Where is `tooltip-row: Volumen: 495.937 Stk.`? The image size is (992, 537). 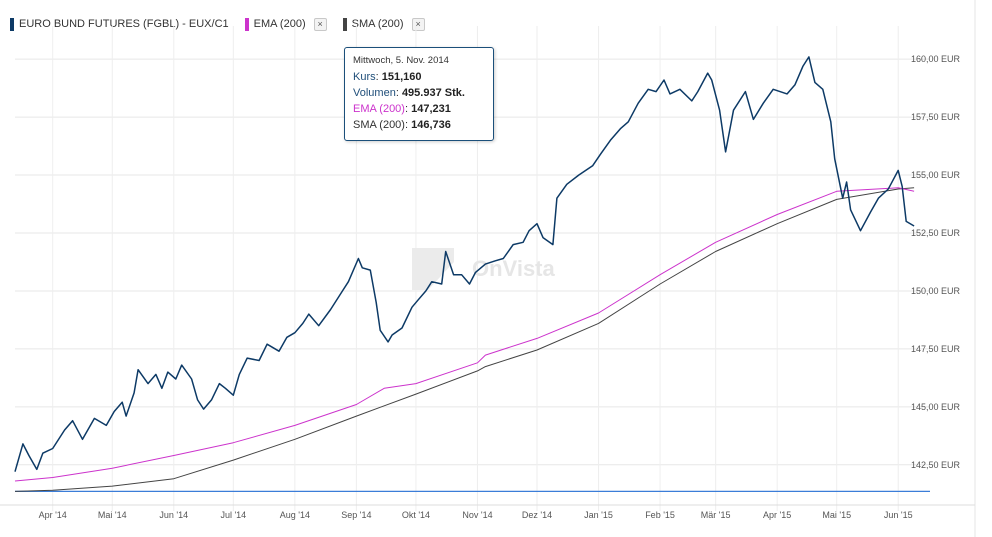 tooltip-row: Volumen: 495.937 Stk. is located at coordinates (419, 93).